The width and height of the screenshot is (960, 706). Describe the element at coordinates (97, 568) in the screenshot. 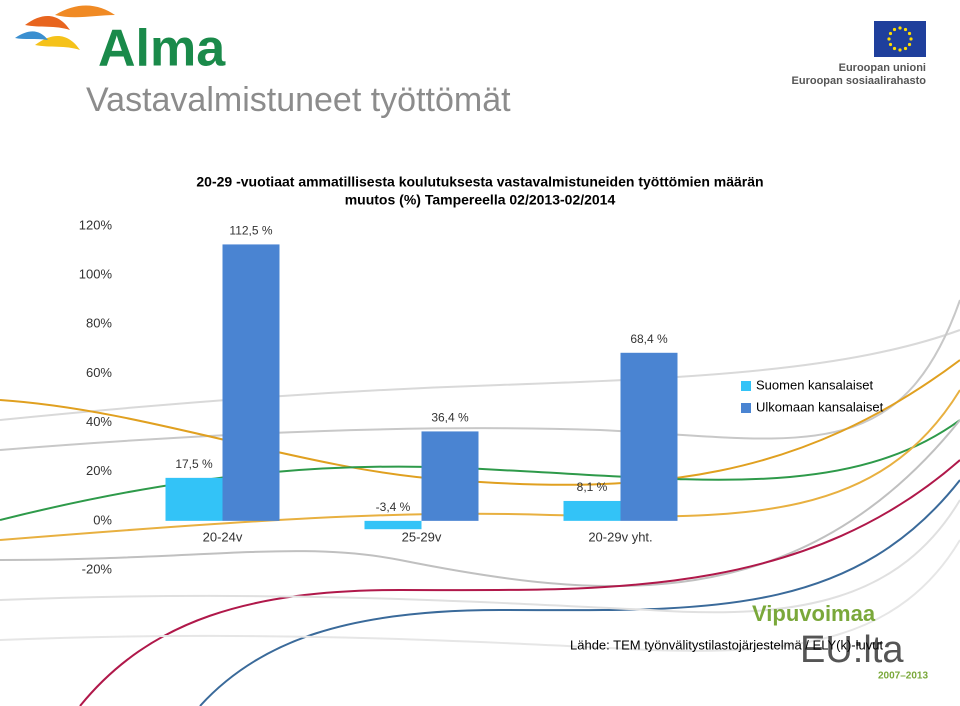

I see `y-tick-label: -20%` at that location.